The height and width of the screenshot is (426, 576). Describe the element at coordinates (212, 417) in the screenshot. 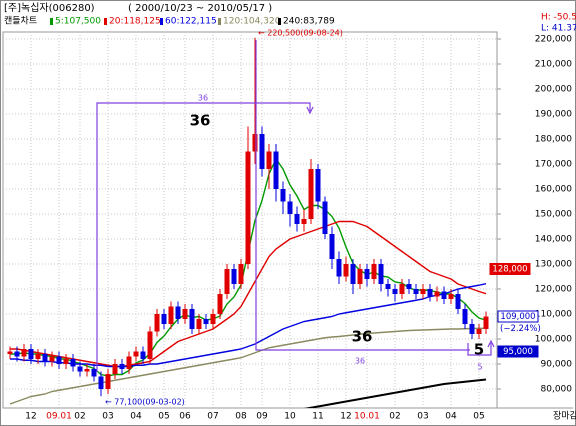

I see `x-tick-label: 07` at that location.